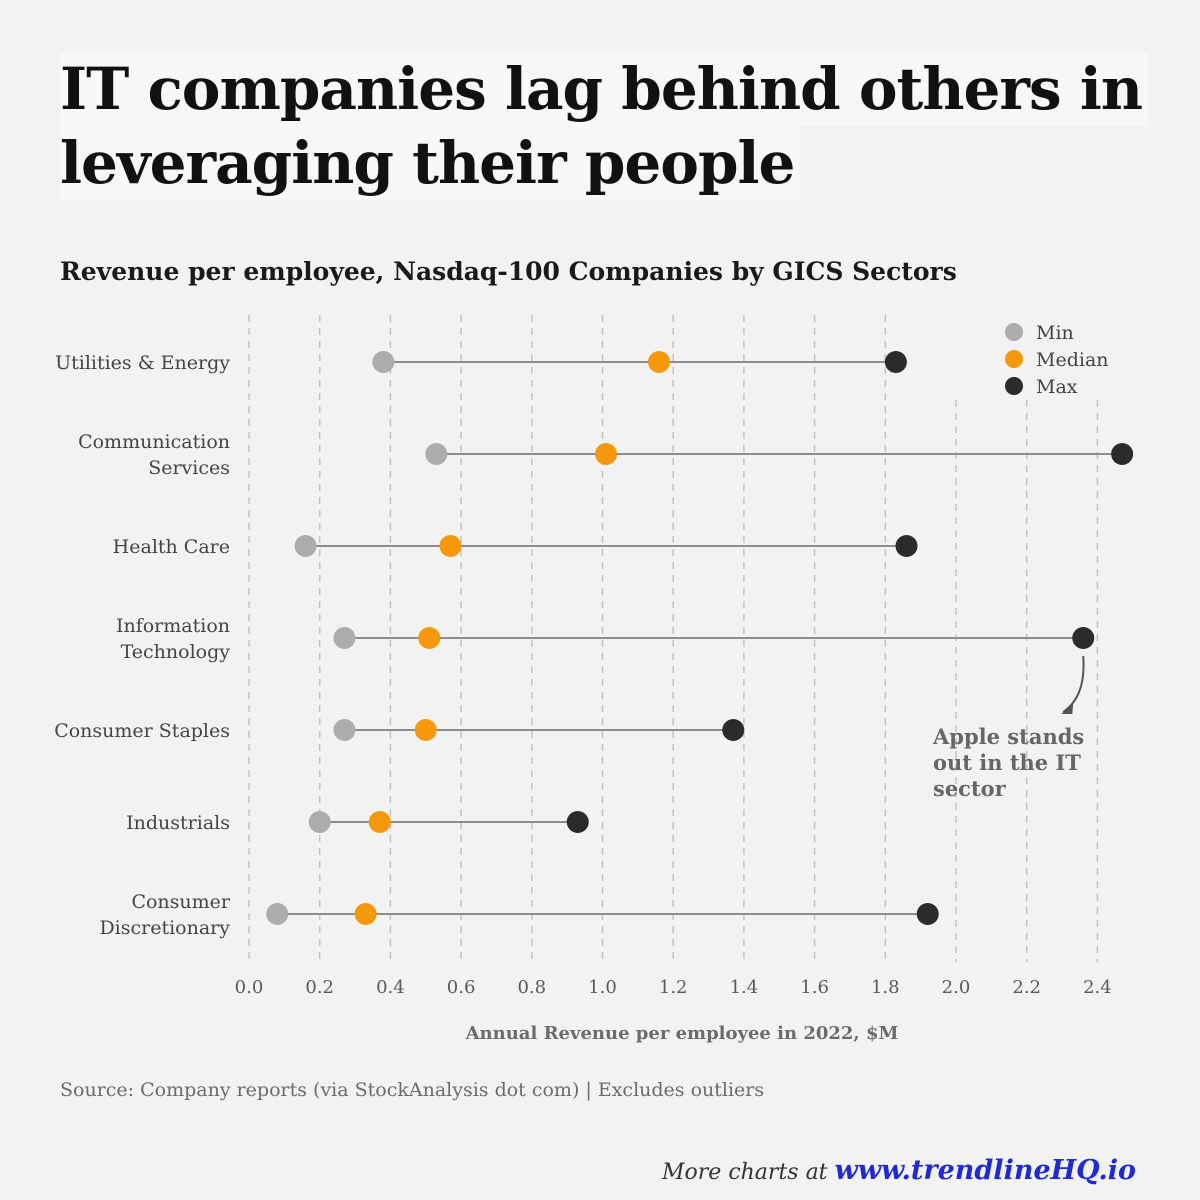  What do you see at coordinates (142, 363) in the screenshot?
I see `category-label: Utilities & Energy` at bounding box center [142, 363].